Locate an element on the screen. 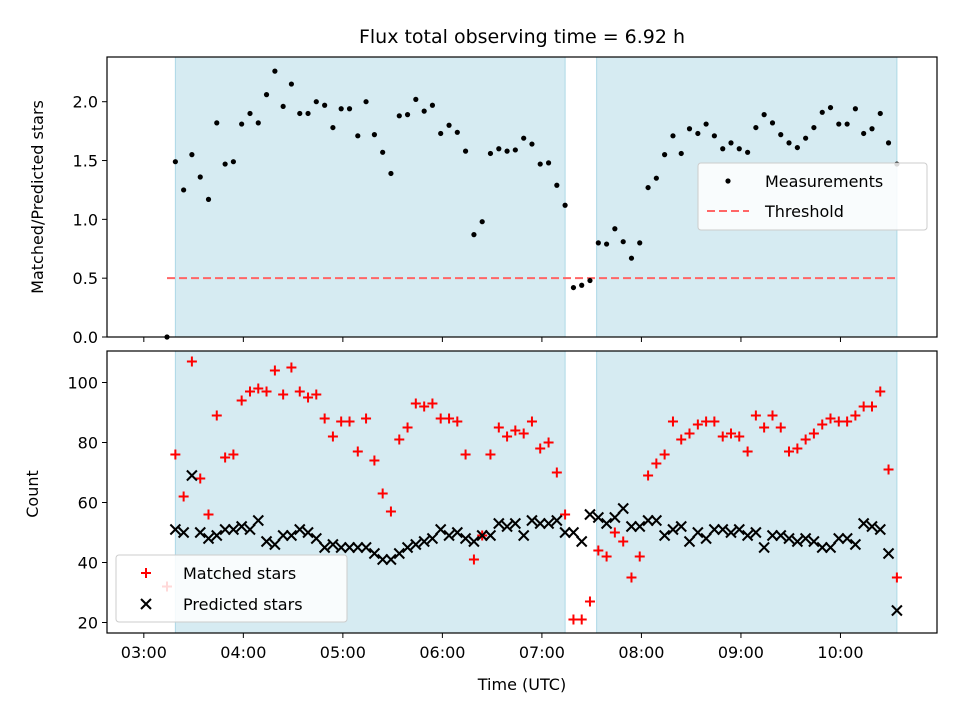 This screenshot has height=720, width=960. x-tick-label: 04:00 is located at coordinates (243, 652).